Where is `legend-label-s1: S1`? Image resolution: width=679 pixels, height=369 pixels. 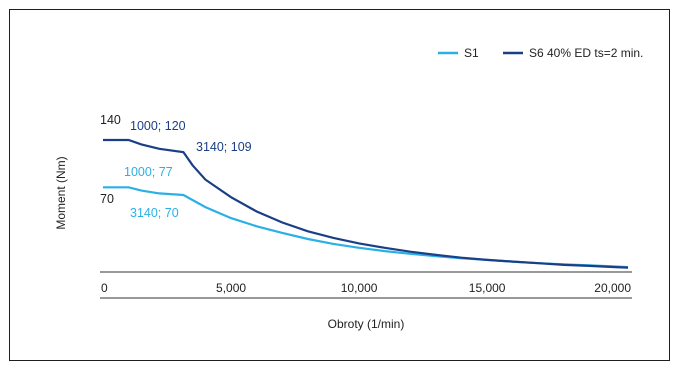 legend-label-s1: S1 is located at coordinates (471, 53).